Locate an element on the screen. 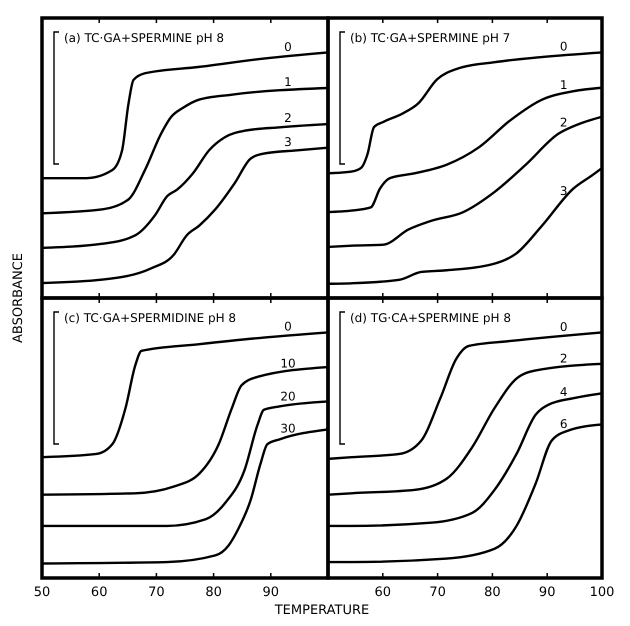  series-label: 4 is located at coordinates (564, 391).